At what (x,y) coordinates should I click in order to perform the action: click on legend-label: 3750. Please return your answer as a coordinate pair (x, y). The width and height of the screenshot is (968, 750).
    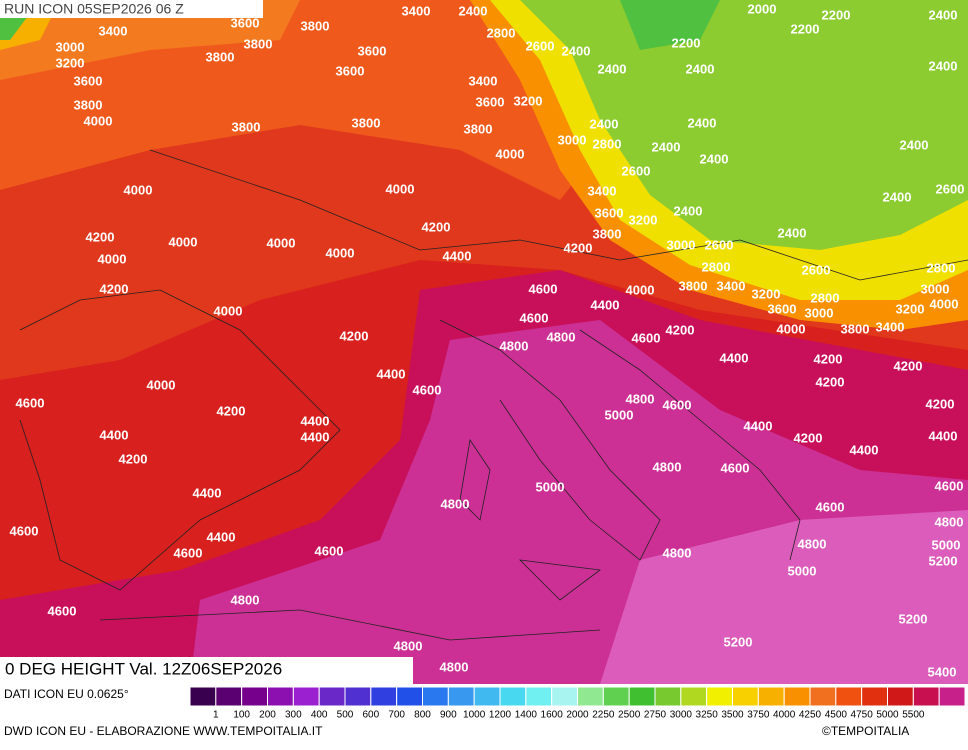
    Looking at the image, I should click on (758, 715).